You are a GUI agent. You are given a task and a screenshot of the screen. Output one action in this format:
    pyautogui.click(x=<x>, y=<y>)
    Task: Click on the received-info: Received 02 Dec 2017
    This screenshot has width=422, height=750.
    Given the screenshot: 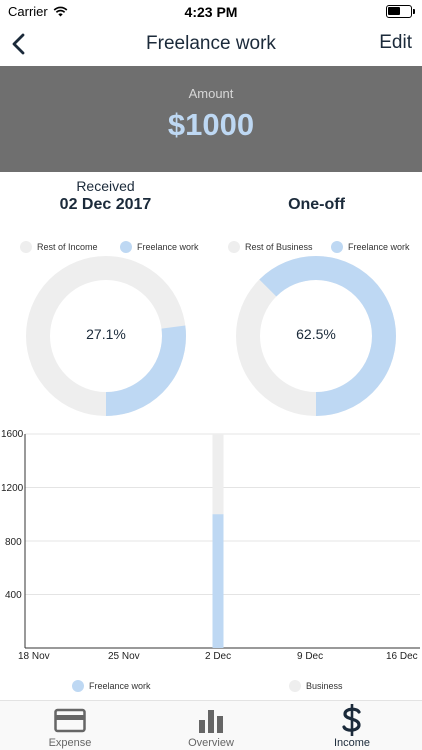 What is the action you would take?
    pyautogui.click(x=105, y=196)
    